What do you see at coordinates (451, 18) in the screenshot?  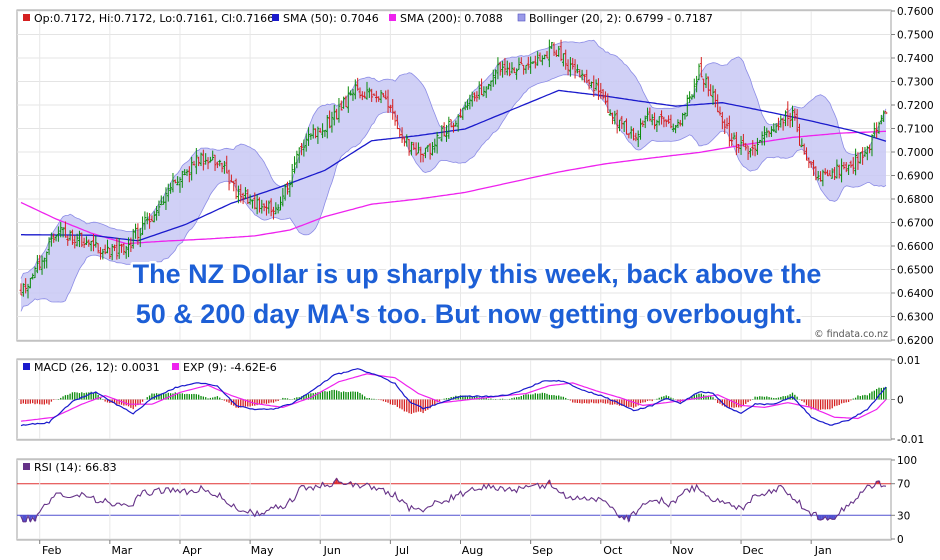 I see `legend-sma200: SMA (200): 0.7088` at bounding box center [451, 18].